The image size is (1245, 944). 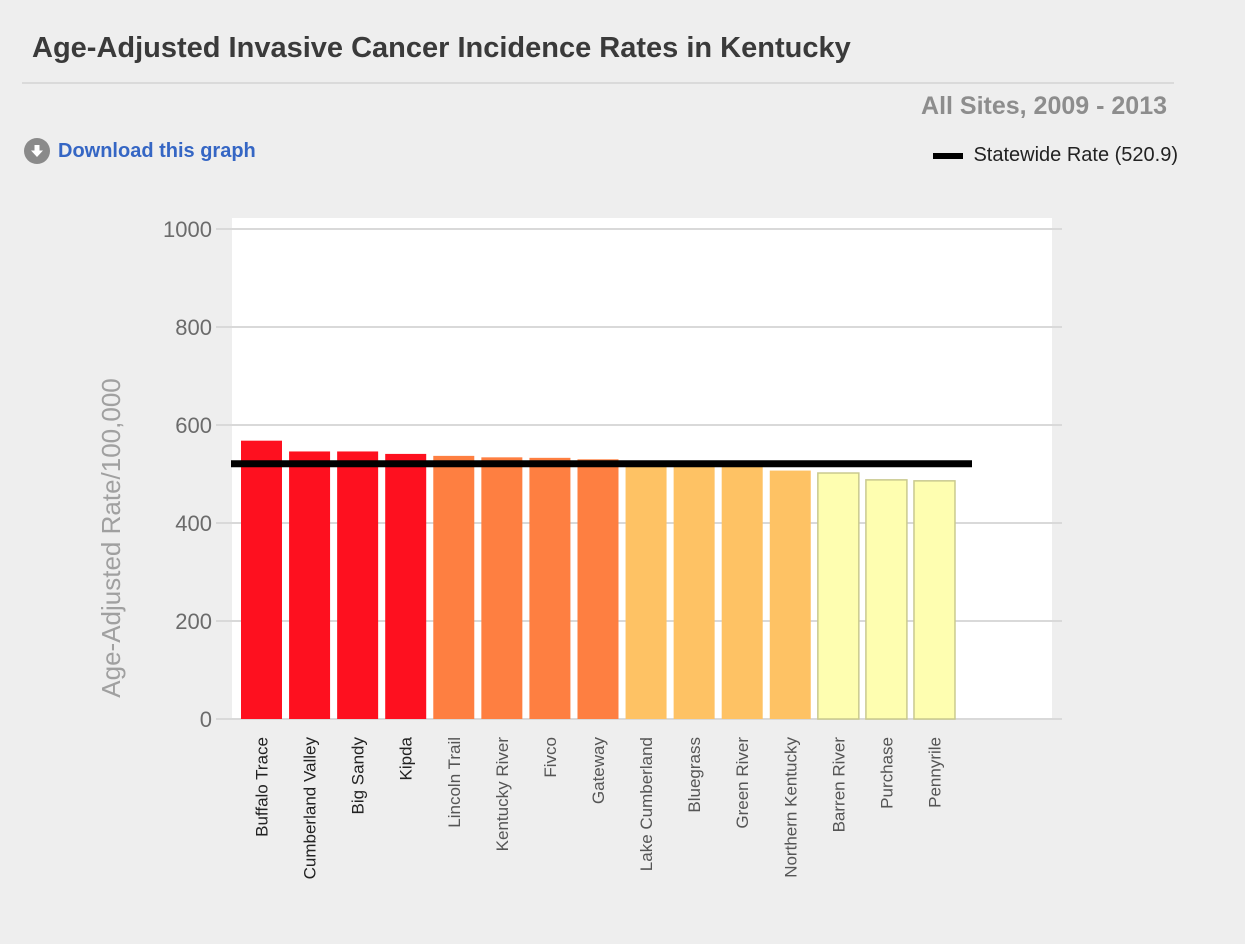 I want to click on chart-legend: Statewide Rate (520.9), so click(x=1055, y=155).